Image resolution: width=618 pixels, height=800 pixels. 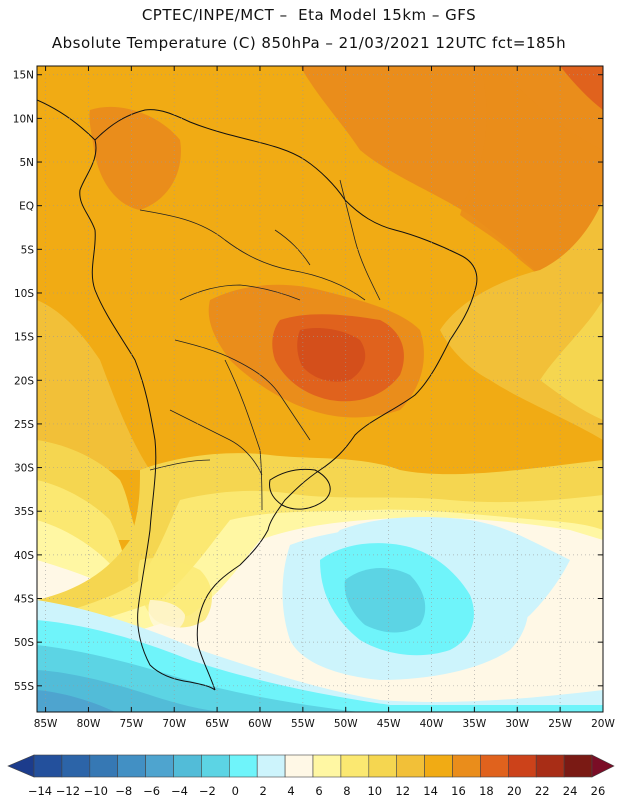 I want to click on colorbar-label: −10, so click(x=96, y=791).